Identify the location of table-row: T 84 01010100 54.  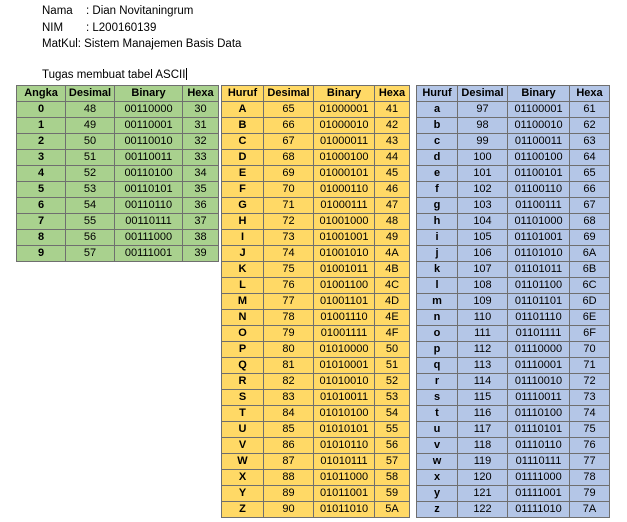
(315, 413).